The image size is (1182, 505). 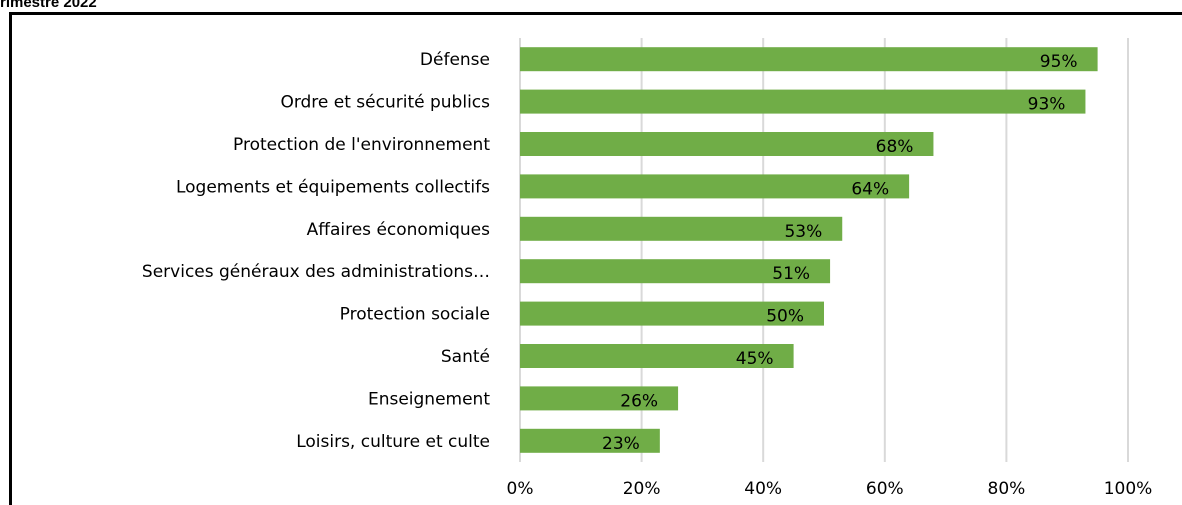 What do you see at coordinates (455, 60) in the screenshot?
I see `category-label: Défense` at bounding box center [455, 60].